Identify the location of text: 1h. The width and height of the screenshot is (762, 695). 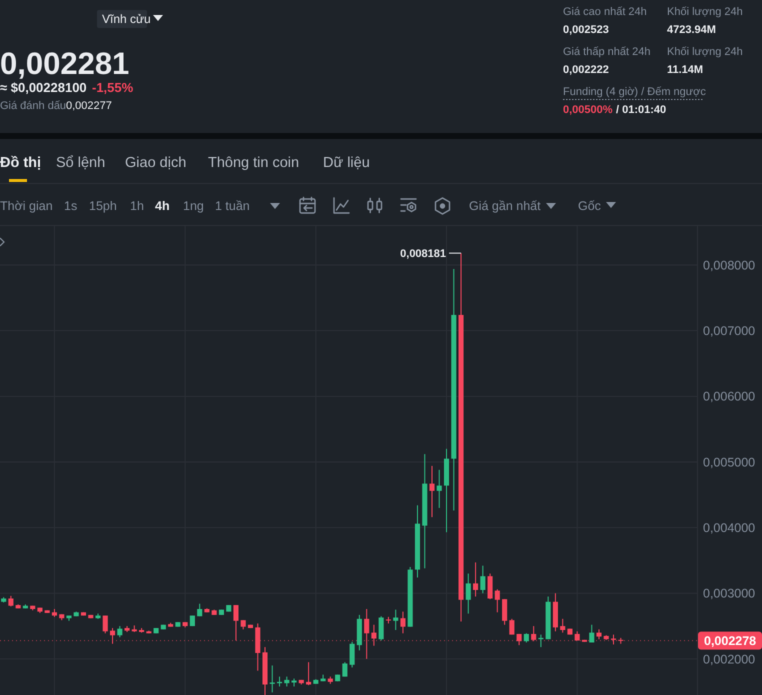
(137, 206).